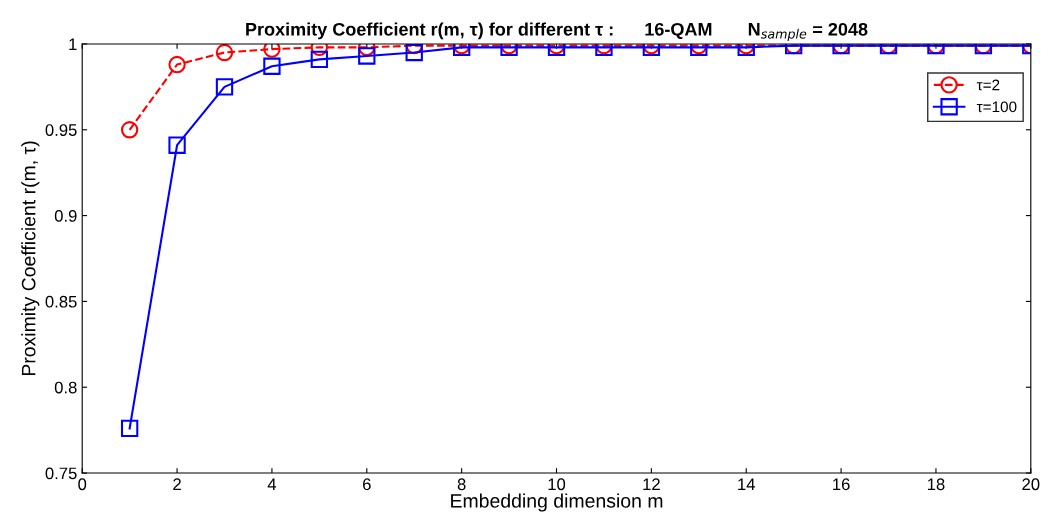 The image size is (1054, 517). I want to click on y-axis-title: Proximity Coefficient r(m, τ), so click(30, 258).